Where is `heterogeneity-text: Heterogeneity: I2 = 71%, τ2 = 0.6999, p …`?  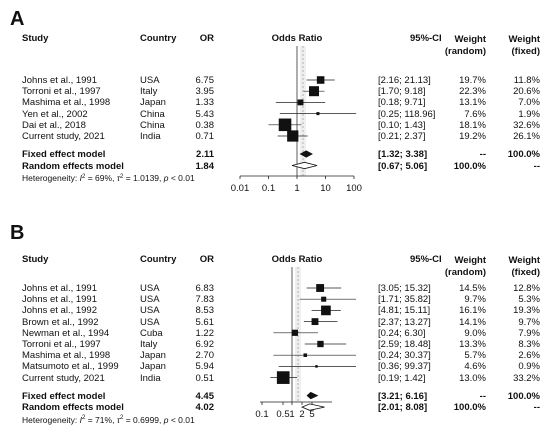 heterogeneity-text: Heterogeneity: I2 = 71%, τ2 = 0.6999, p … is located at coordinates (108, 419).